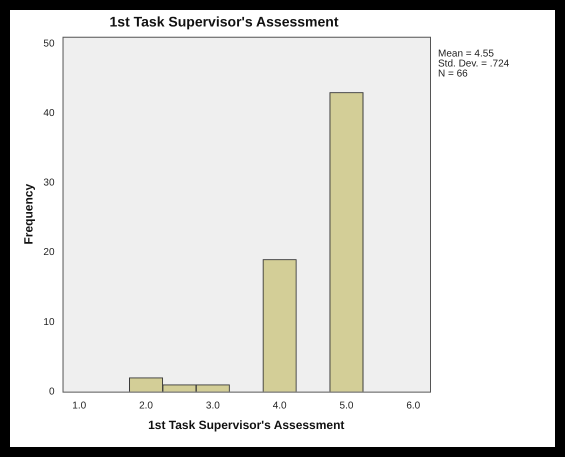  Describe the element at coordinates (49, 114) in the screenshot. I see `y-tick-label: 40` at that location.